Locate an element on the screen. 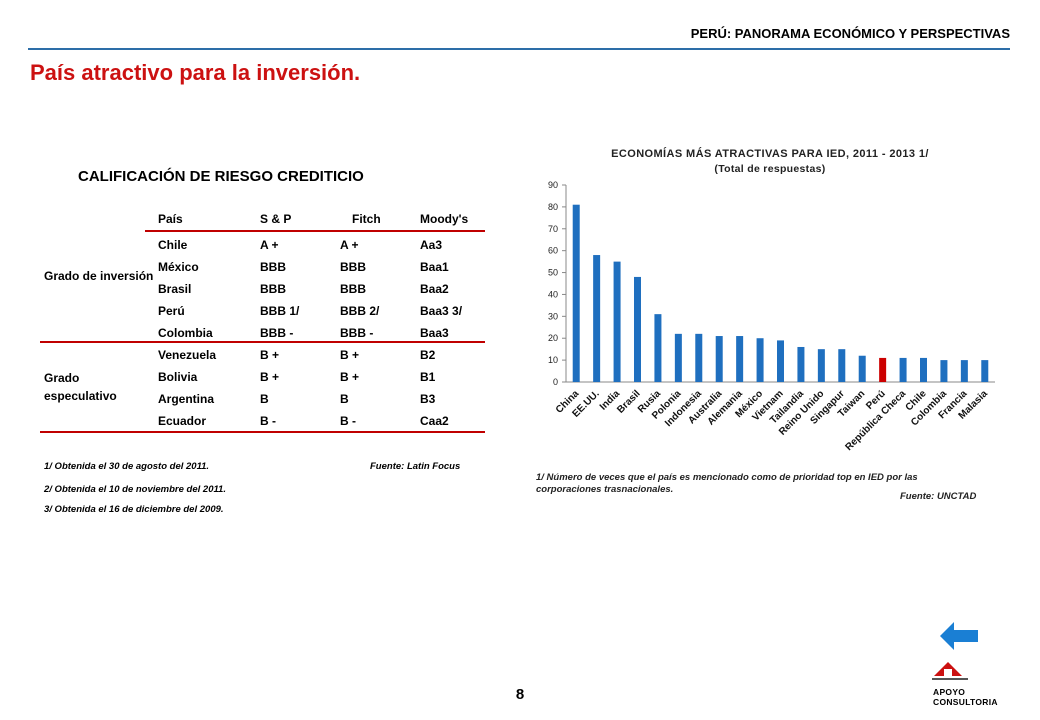 The height and width of the screenshot is (720, 1040). col-header-fitch: Fitch is located at coordinates (366, 219).